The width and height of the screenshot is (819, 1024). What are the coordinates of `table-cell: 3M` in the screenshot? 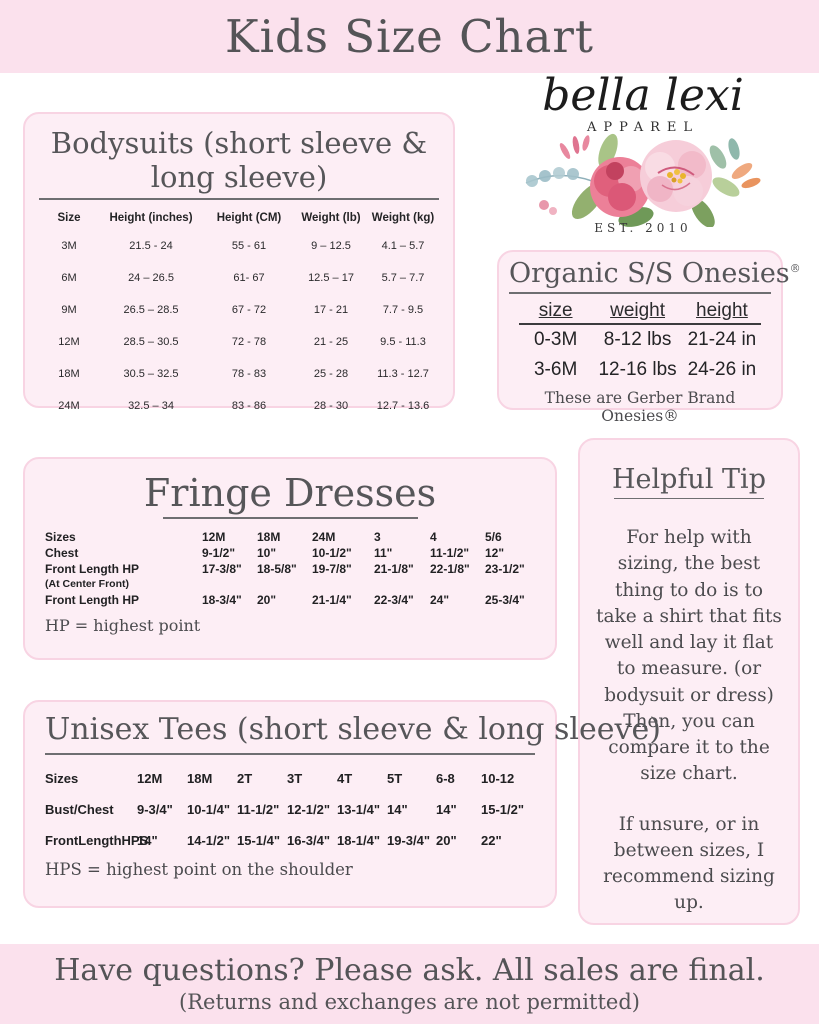 It's located at (69, 246).